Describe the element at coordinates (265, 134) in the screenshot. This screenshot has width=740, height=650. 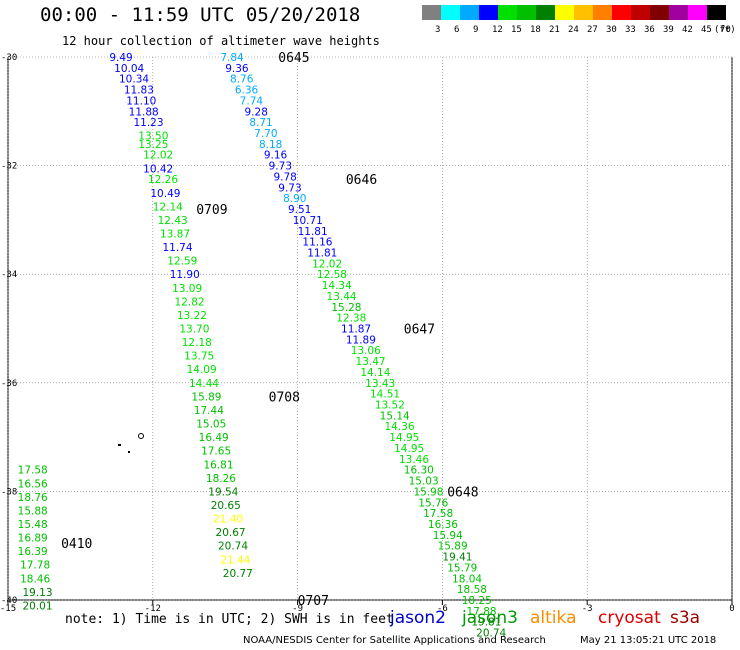
I see `swh-value-label: 7.70` at that location.